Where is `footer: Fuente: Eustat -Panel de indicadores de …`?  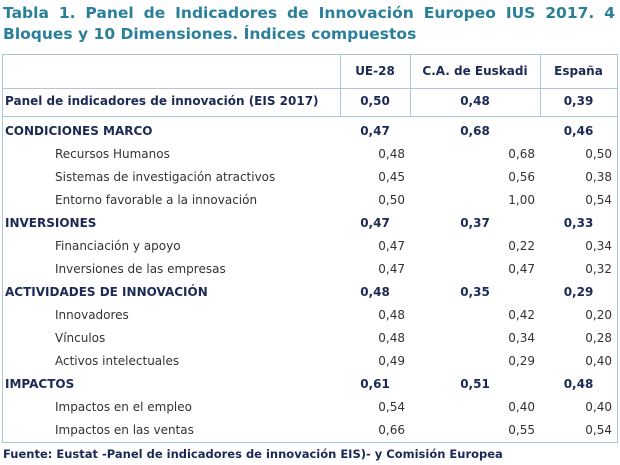
footer: Fuente: Eustat -Panel de indicadores de … is located at coordinates (253, 454).